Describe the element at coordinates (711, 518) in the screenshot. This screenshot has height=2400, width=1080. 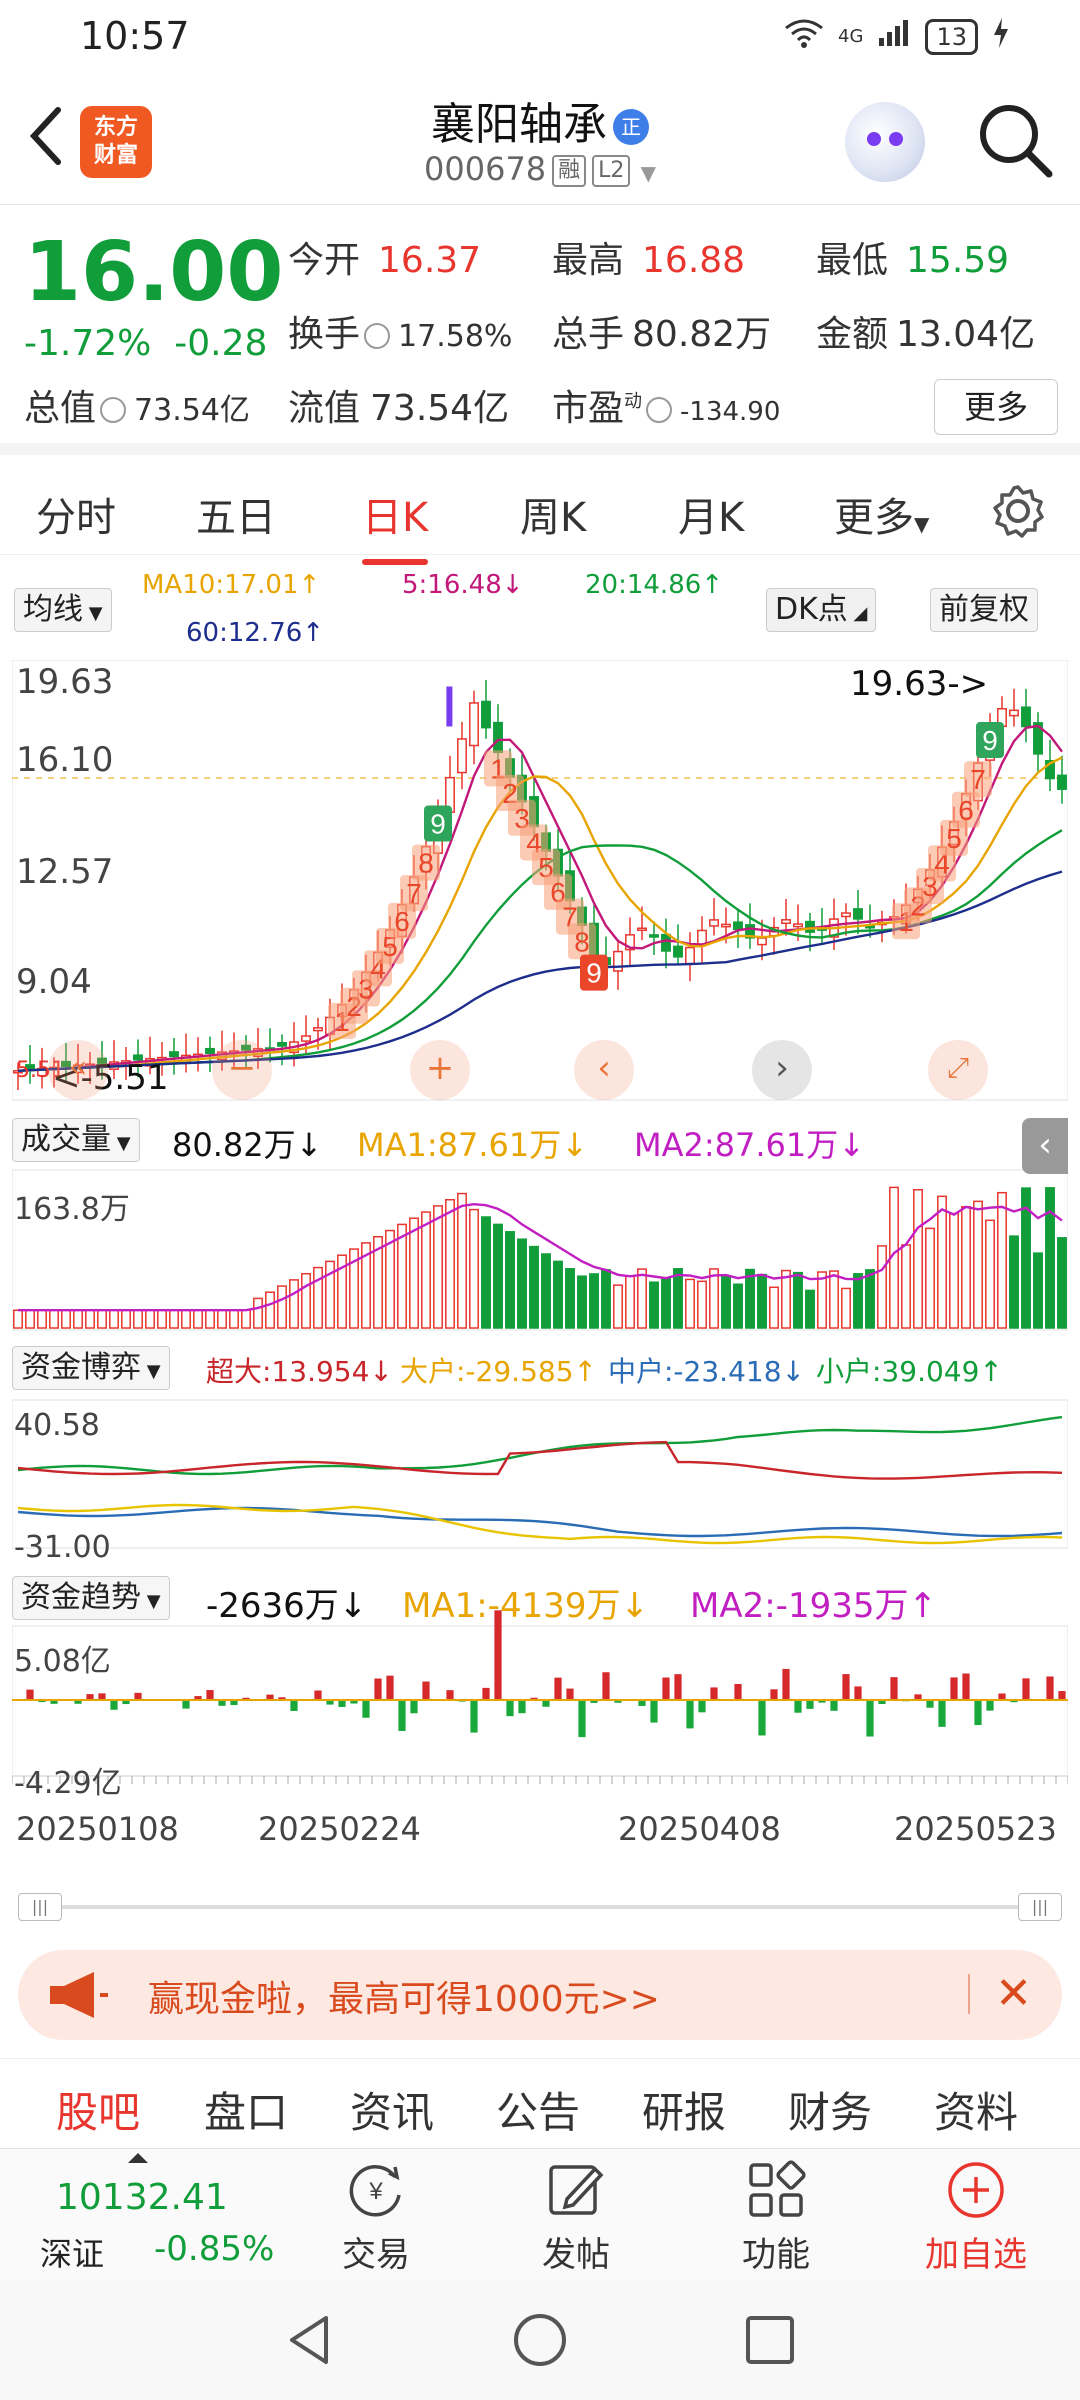
I see `tab-monthly-k: 月K` at that location.